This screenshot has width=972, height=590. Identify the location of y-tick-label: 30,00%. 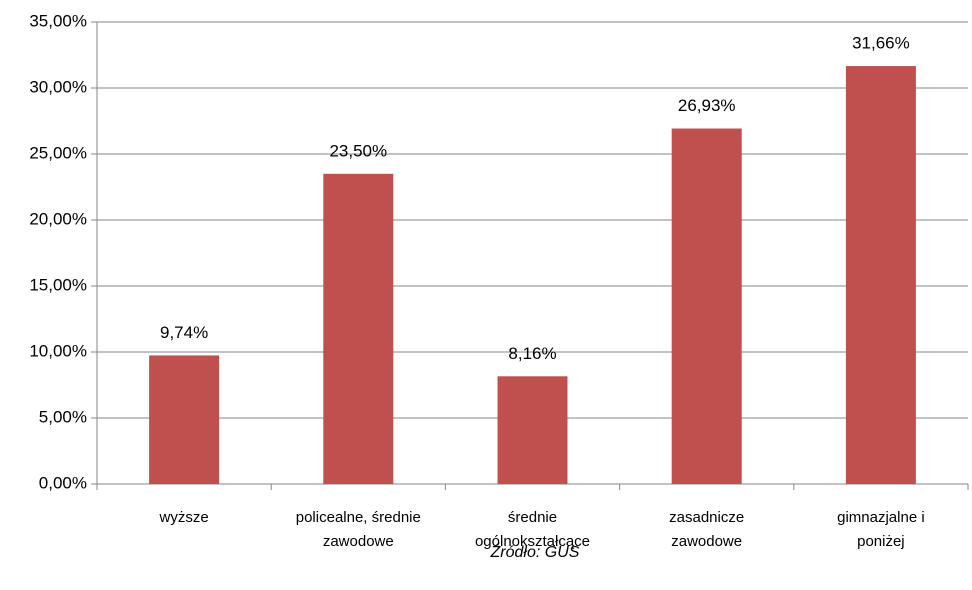
(58, 86).